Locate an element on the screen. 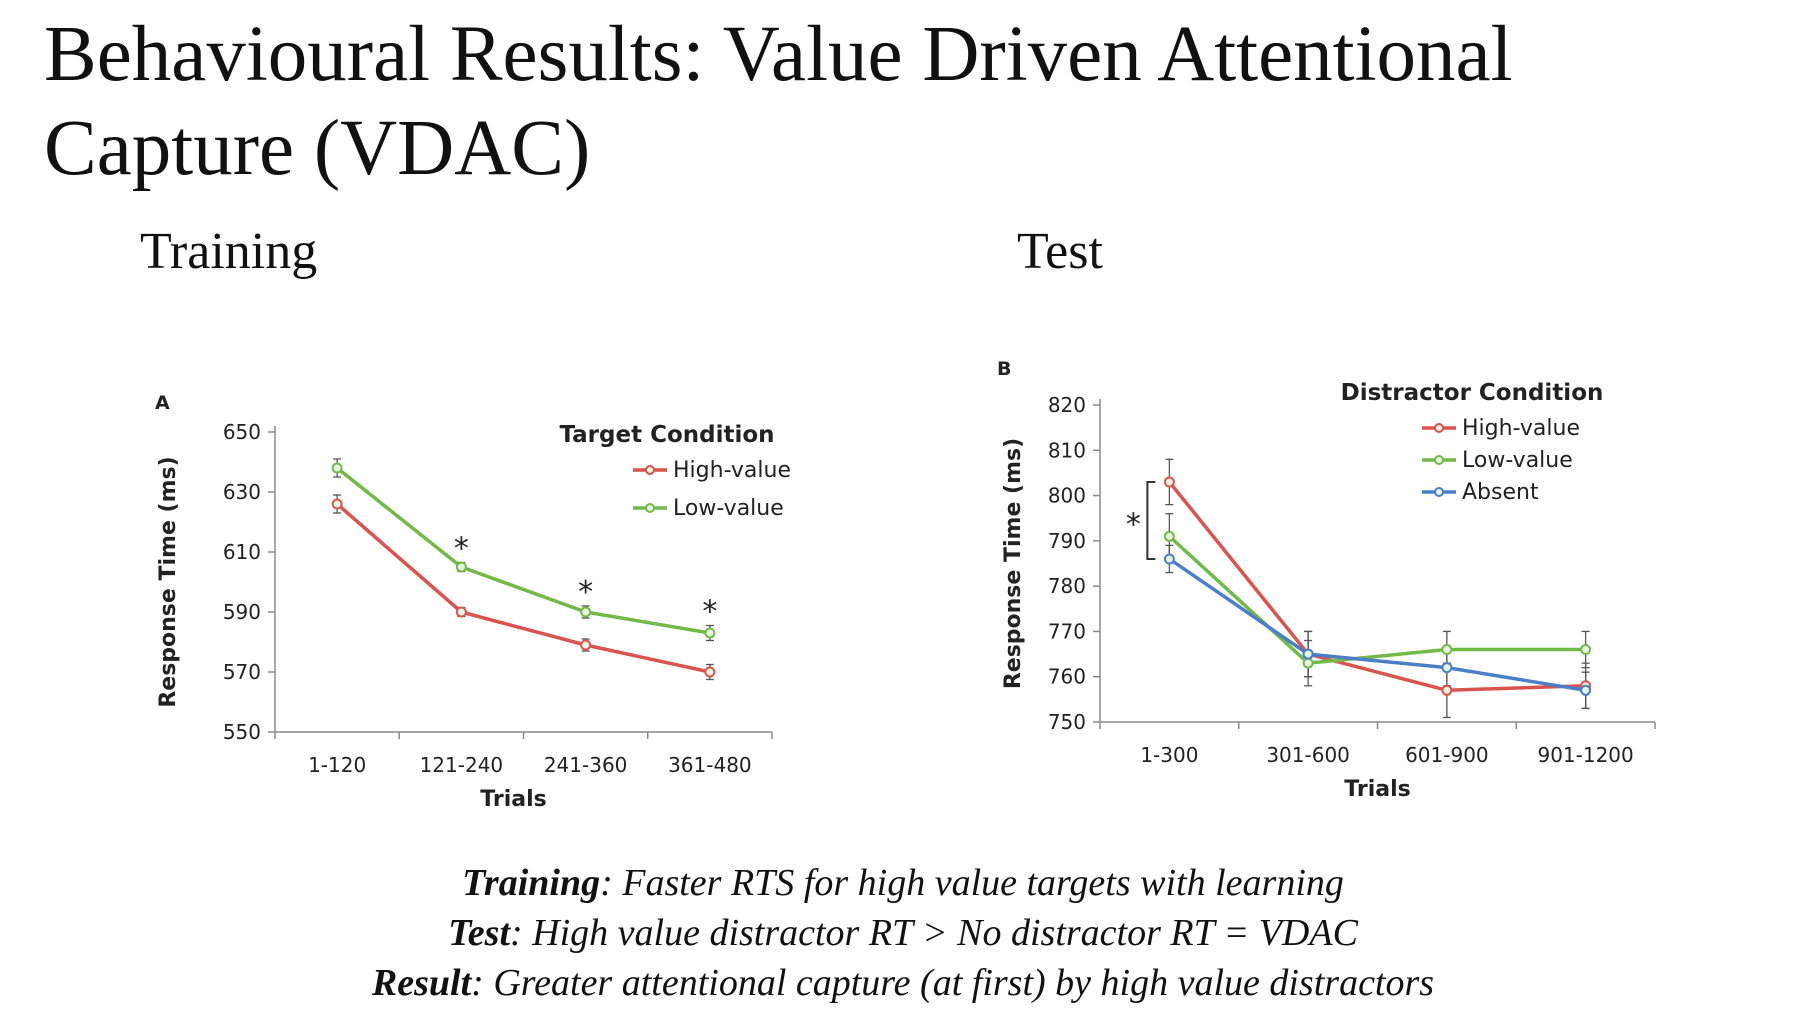 This screenshot has width=1806, height=1012. y-tick-label: 550 is located at coordinates (242, 732).